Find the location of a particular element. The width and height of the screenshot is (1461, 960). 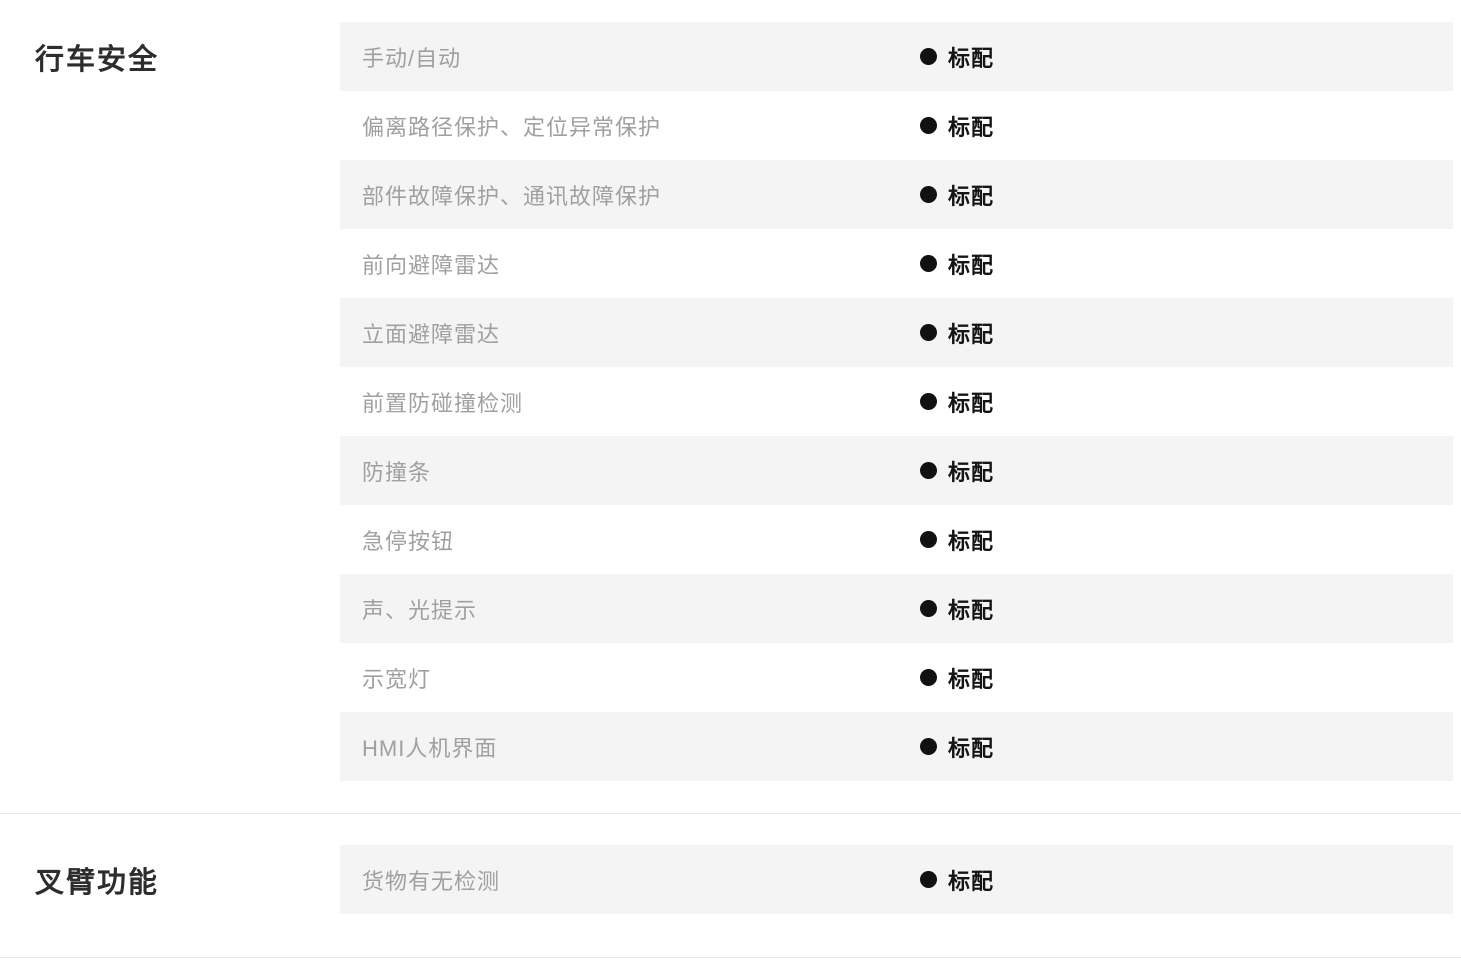

spec-label: 立面避障雷达 is located at coordinates (431, 334).